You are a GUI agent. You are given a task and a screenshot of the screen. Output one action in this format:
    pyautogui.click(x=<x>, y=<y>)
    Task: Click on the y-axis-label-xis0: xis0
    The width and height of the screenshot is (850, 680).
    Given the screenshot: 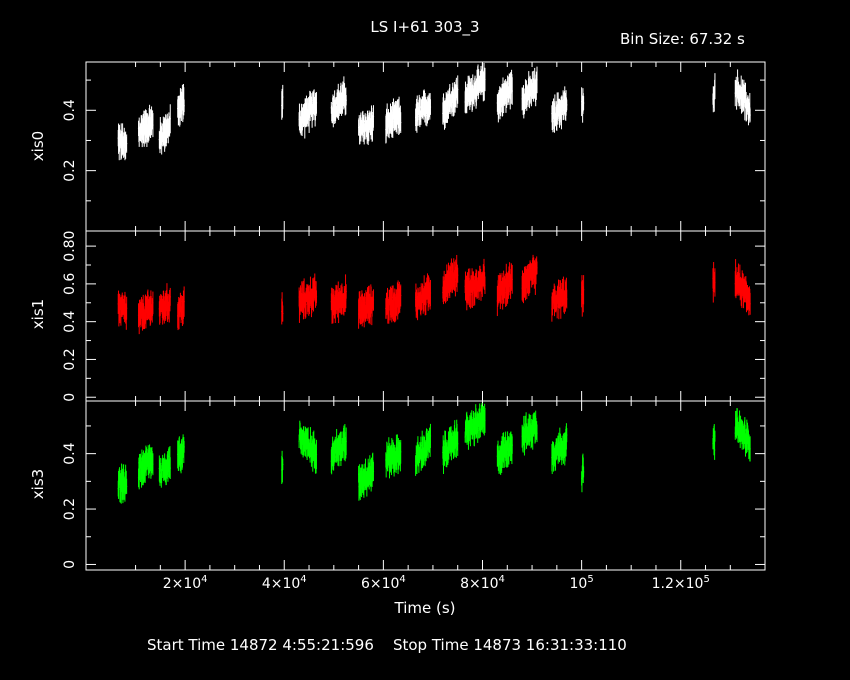 What is the action you would take?
    pyautogui.click(x=38, y=146)
    